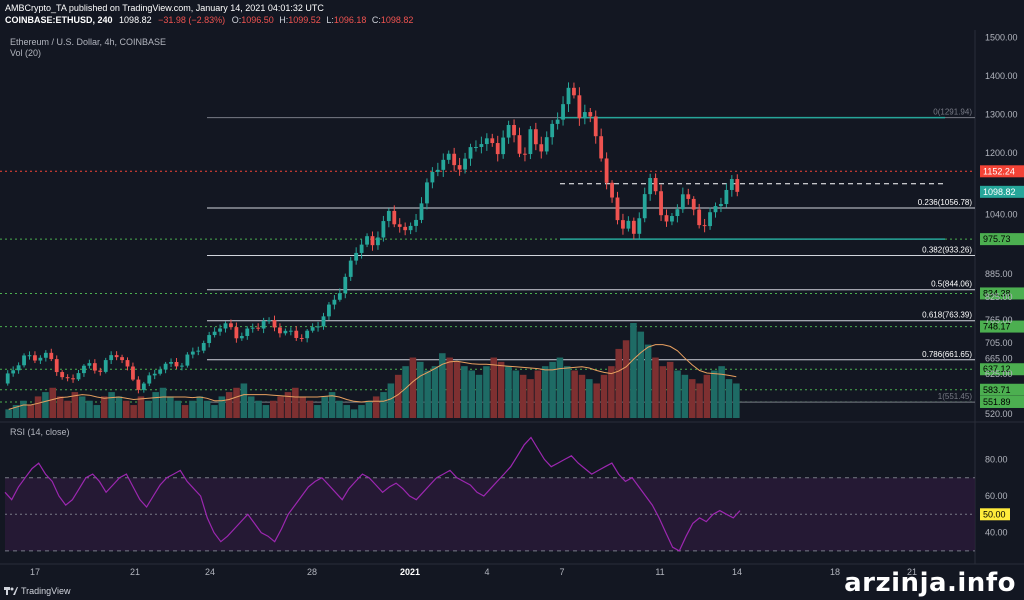 This screenshot has width=1024, height=600. Describe the element at coordinates (997, 369) in the screenshot. I see `level-label: 637.12` at that location.